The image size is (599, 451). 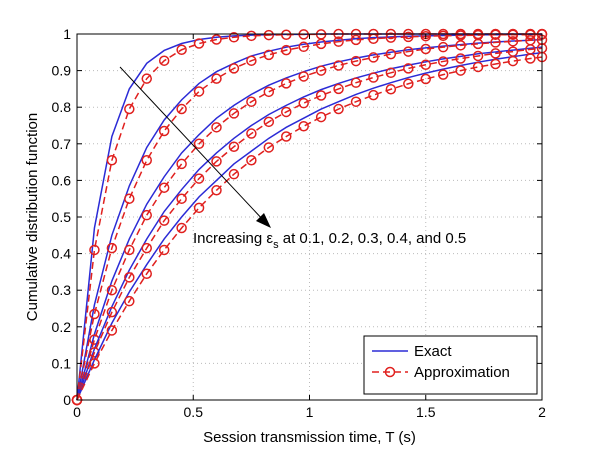 I want to click on y-tick-label: 0, so click(x=67, y=400).